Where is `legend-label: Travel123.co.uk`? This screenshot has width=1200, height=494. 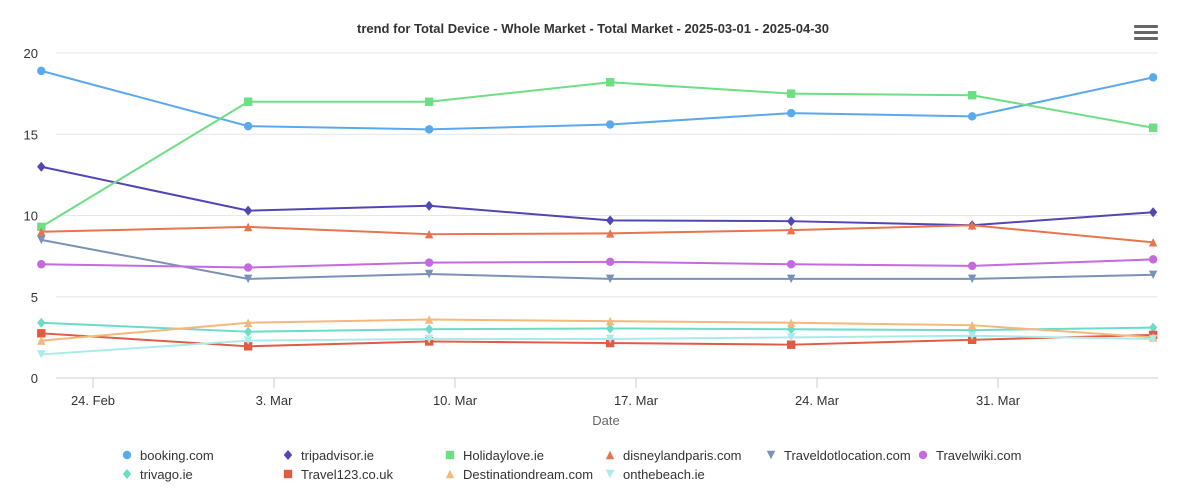
legend-label: Travel123.co.uk is located at coordinates (347, 474).